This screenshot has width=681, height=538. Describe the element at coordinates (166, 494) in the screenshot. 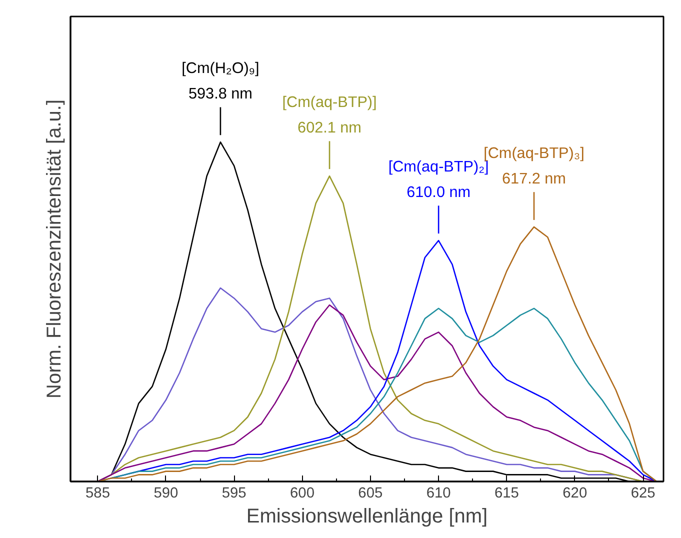

I see `x-tick-label: 590` at that location.